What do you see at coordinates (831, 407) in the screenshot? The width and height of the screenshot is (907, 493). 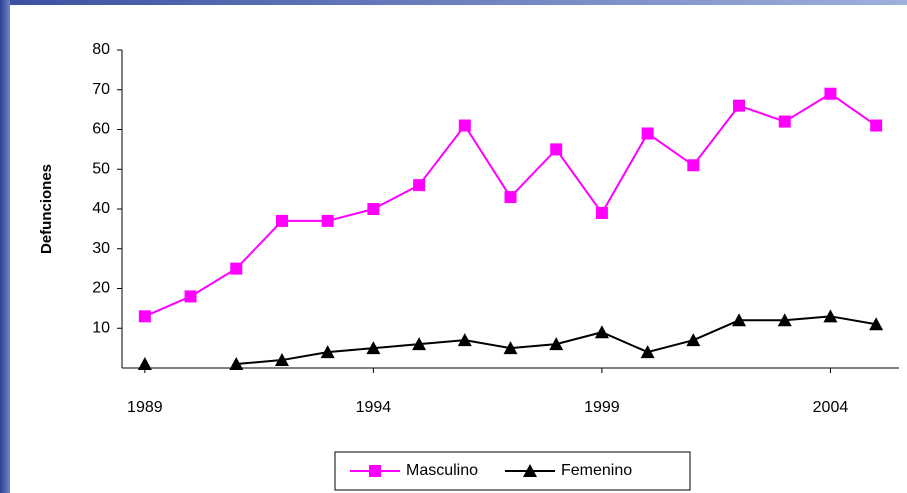 I see `x-tick-label: 2004` at bounding box center [831, 407].